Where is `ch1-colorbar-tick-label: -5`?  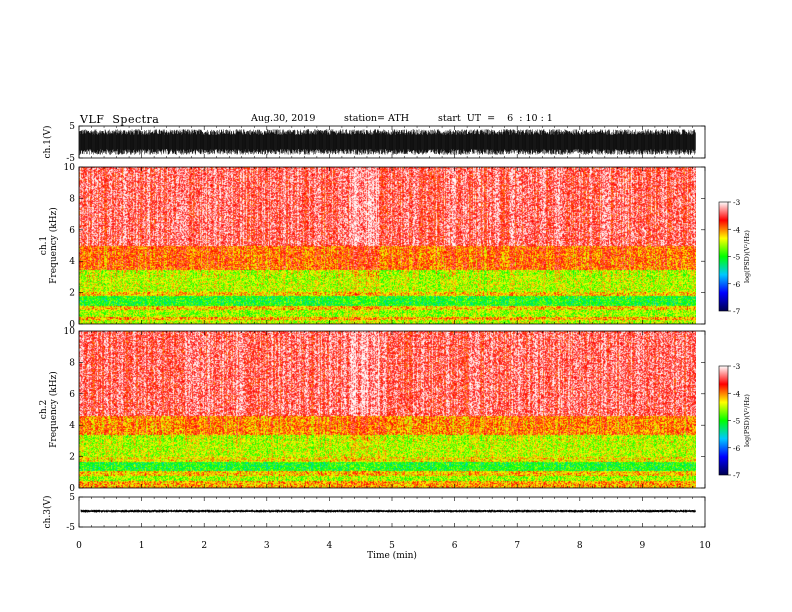
ch1-colorbar-tick-label: -5 is located at coordinates (737, 257).